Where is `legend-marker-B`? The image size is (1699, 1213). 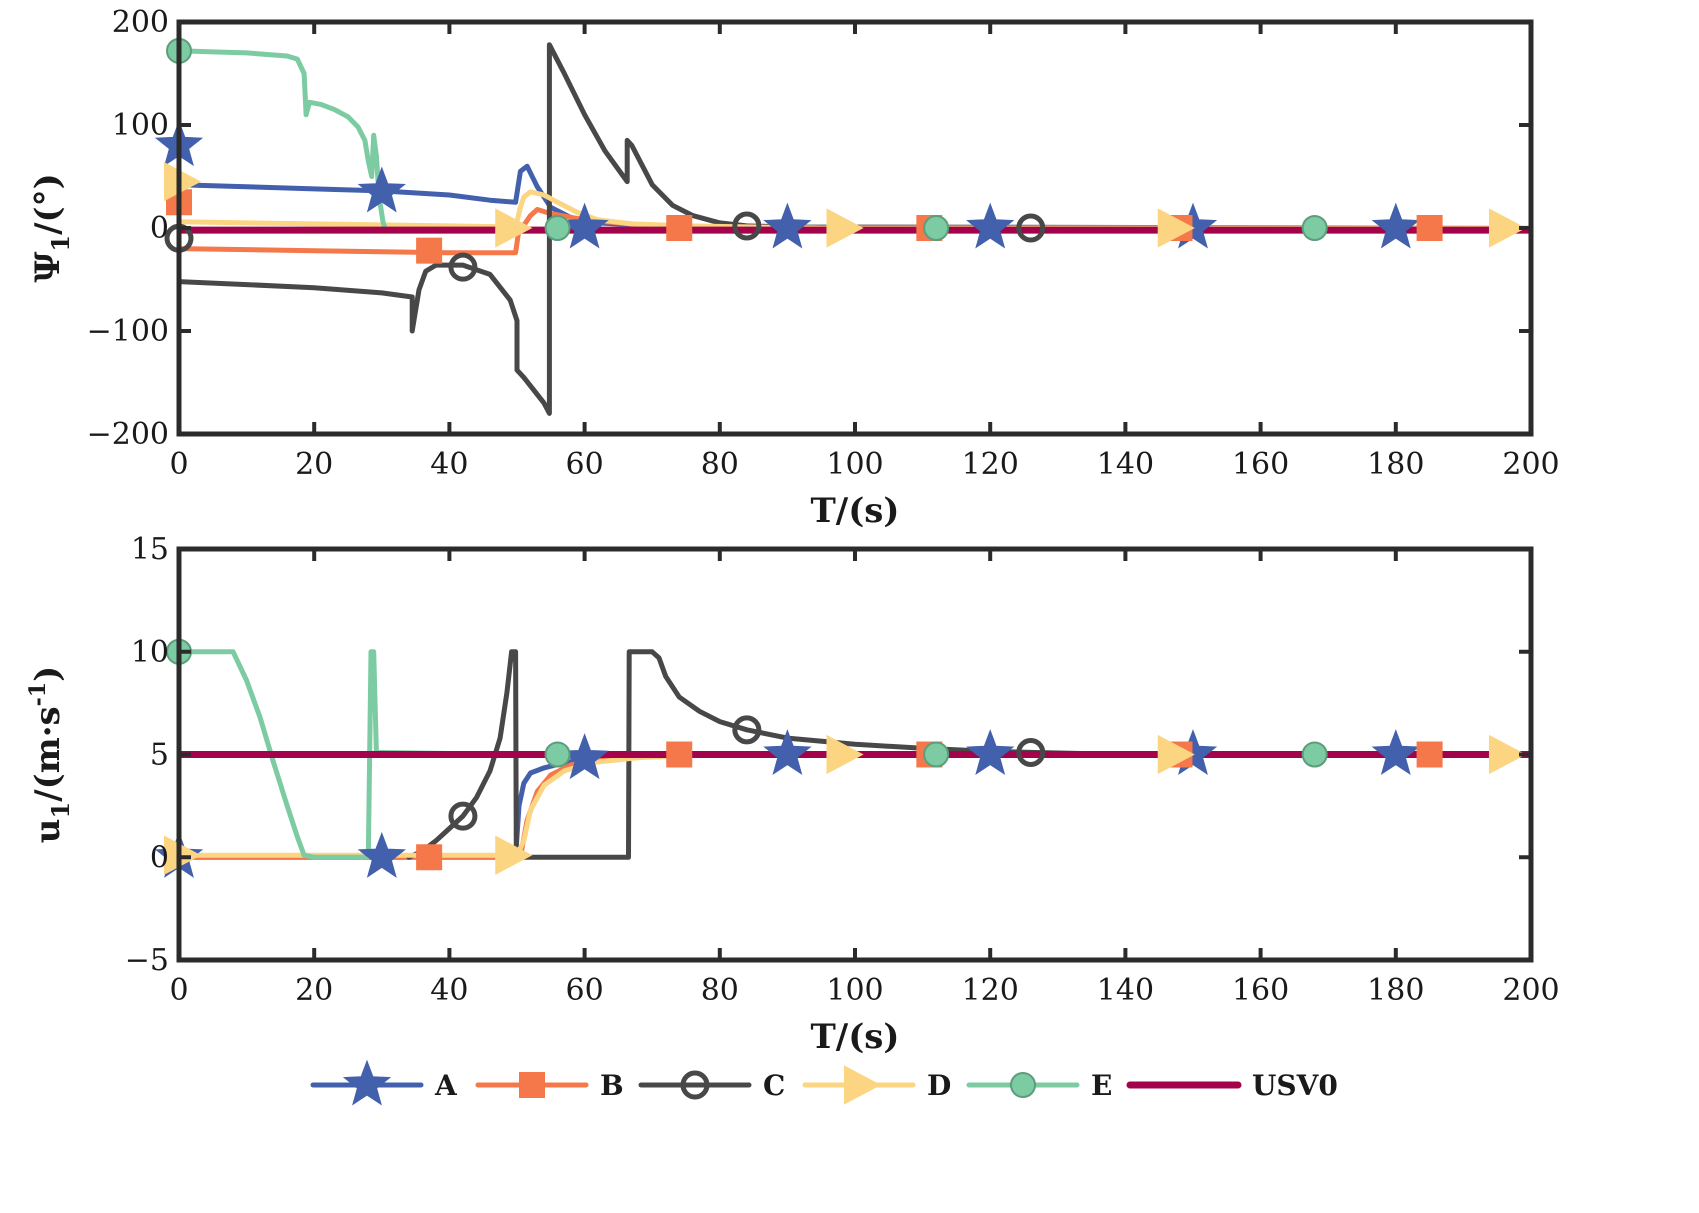 legend-marker-B is located at coordinates (532, 1085).